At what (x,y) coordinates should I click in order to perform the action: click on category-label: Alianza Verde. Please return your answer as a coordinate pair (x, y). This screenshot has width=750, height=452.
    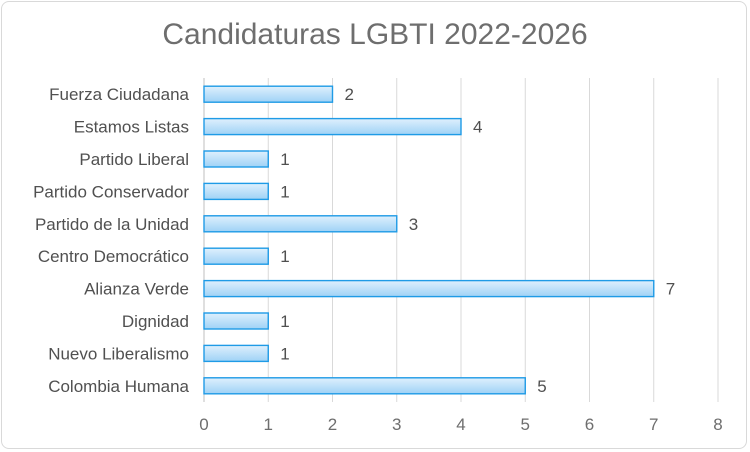
    Looking at the image, I should click on (136, 289).